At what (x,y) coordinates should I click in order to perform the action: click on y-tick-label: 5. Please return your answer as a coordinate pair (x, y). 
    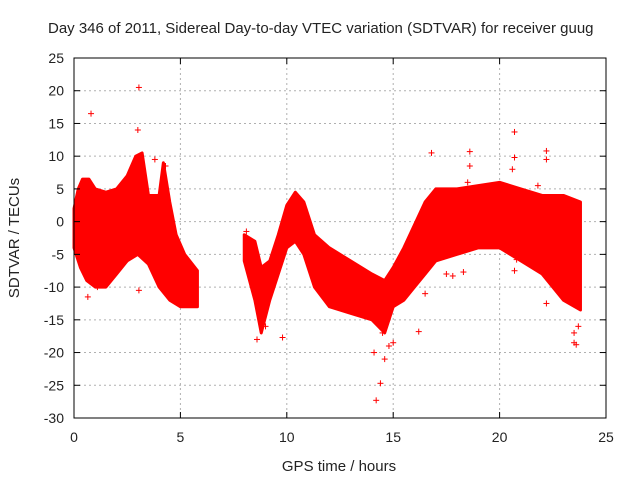
    Looking at the image, I should click on (60, 189).